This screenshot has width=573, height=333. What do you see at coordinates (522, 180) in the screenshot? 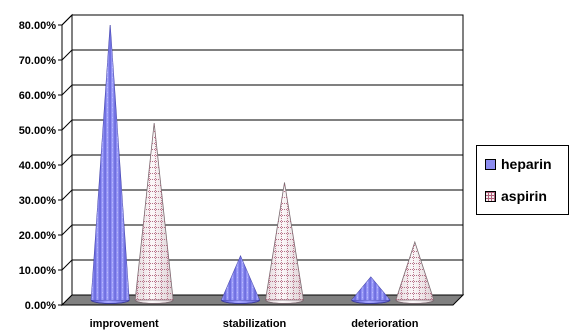
I see `legend: heparin aspirin` at bounding box center [522, 180].